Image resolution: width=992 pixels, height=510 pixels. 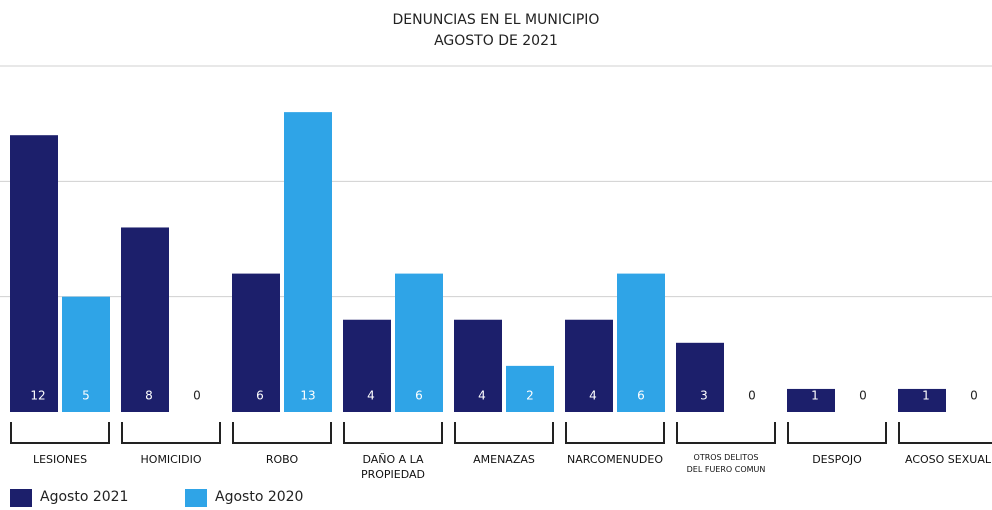 I want to click on value-label: 3, so click(x=704, y=396).